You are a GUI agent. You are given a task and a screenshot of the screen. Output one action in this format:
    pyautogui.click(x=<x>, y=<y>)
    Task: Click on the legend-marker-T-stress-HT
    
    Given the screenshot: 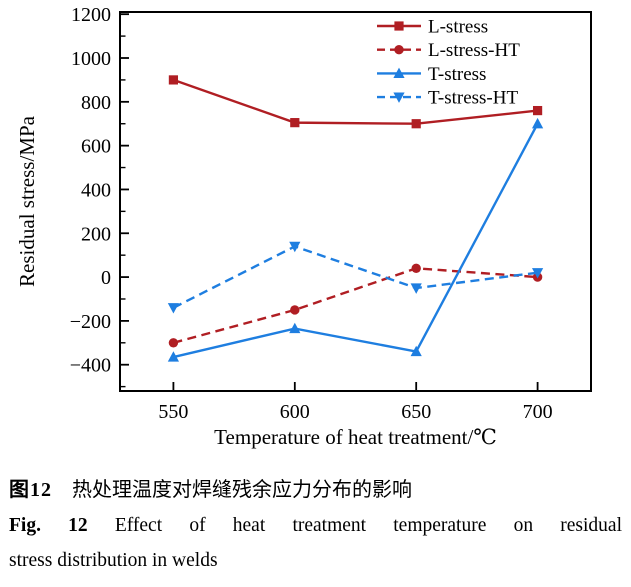 What is the action you would take?
    pyautogui.click(x=399, y=97)
    